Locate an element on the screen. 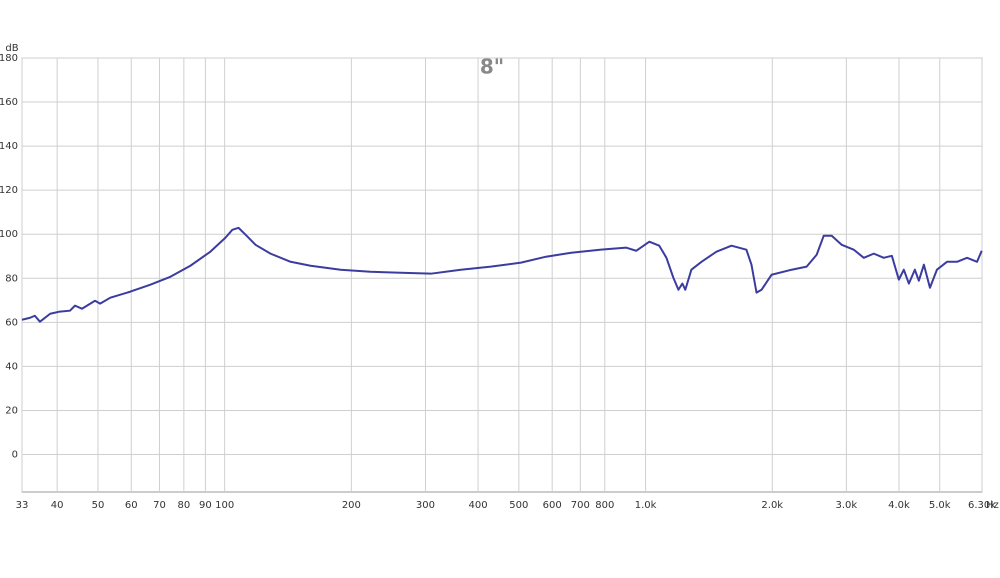 The image size is (1000, 578). x-tick-label: 1.0k is located at coordinates (646, 505).